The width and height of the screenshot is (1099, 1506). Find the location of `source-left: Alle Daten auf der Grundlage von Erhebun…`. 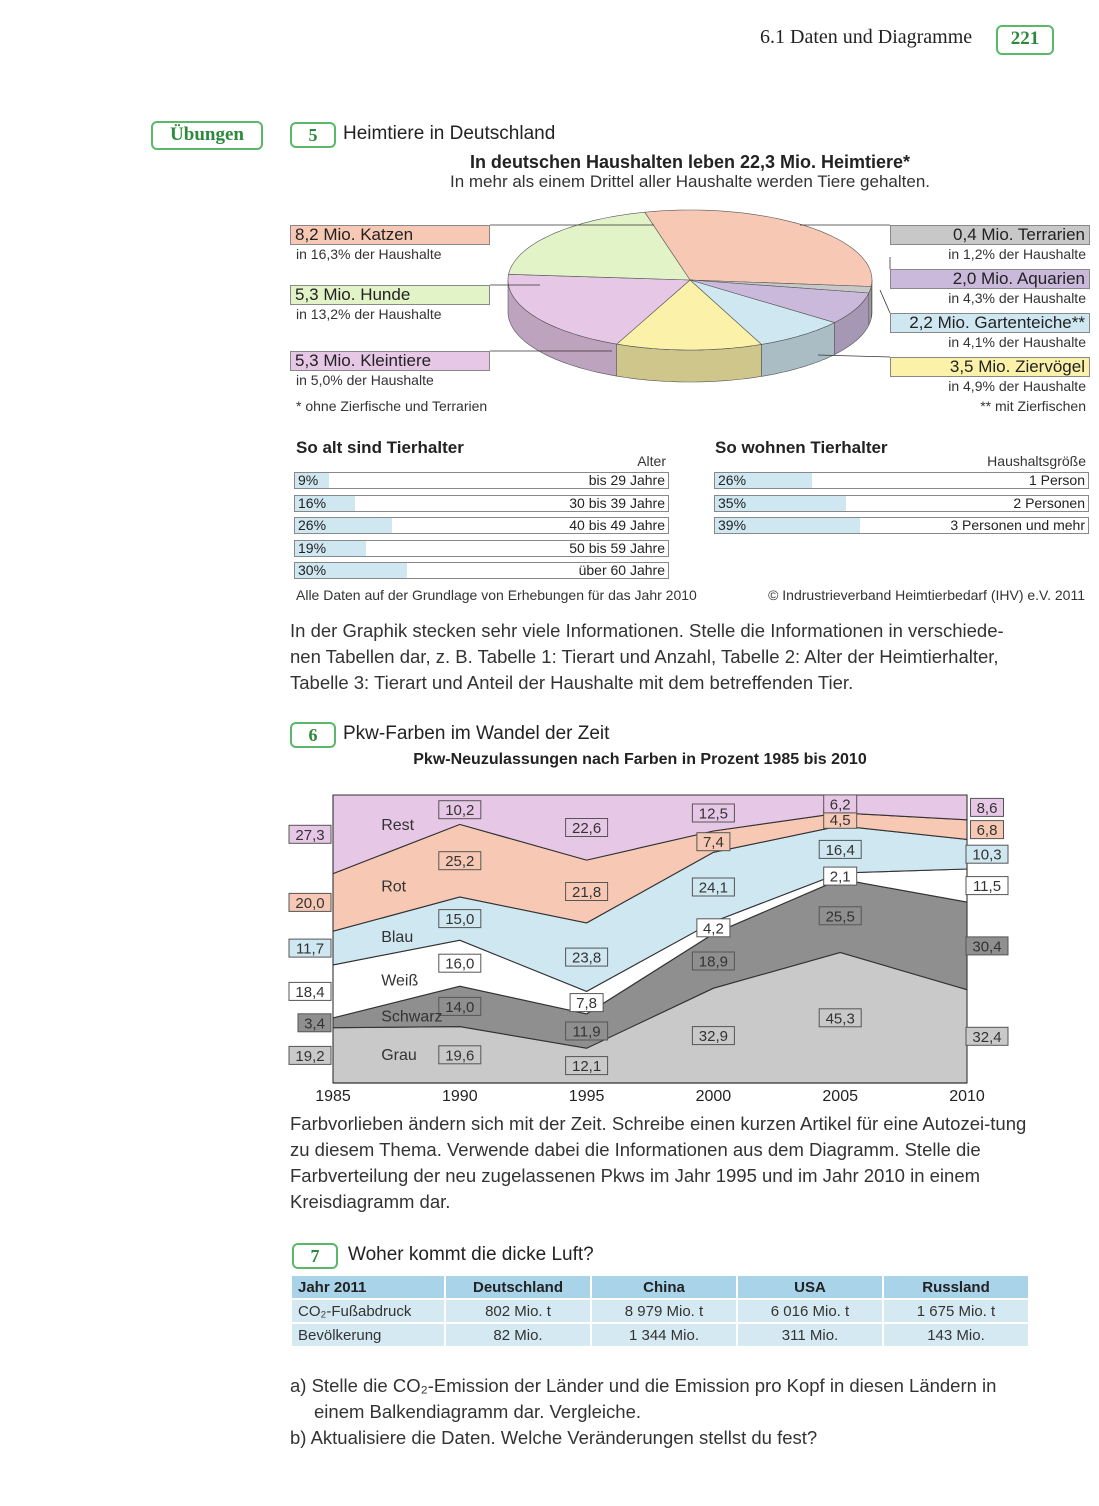

source-left: Alle Daten auf der Grundlage von Erhebun… is located at coordinates (496, 595).